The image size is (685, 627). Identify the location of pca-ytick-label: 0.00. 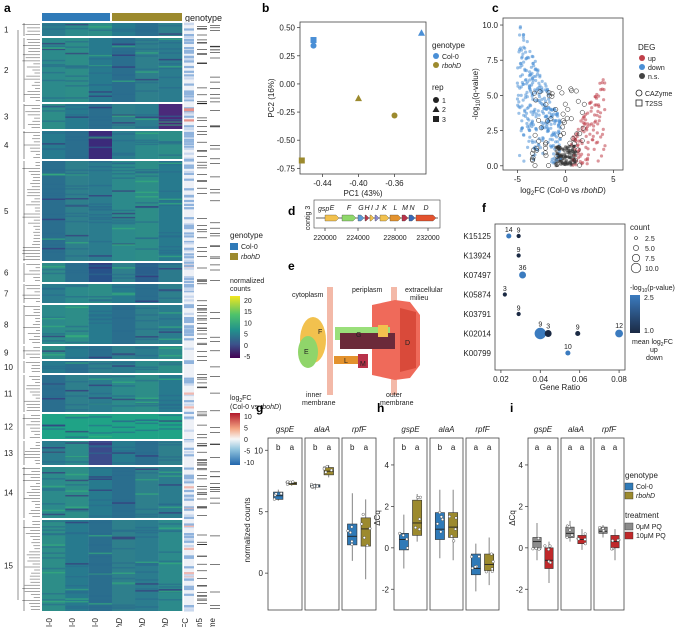
(287, 84).